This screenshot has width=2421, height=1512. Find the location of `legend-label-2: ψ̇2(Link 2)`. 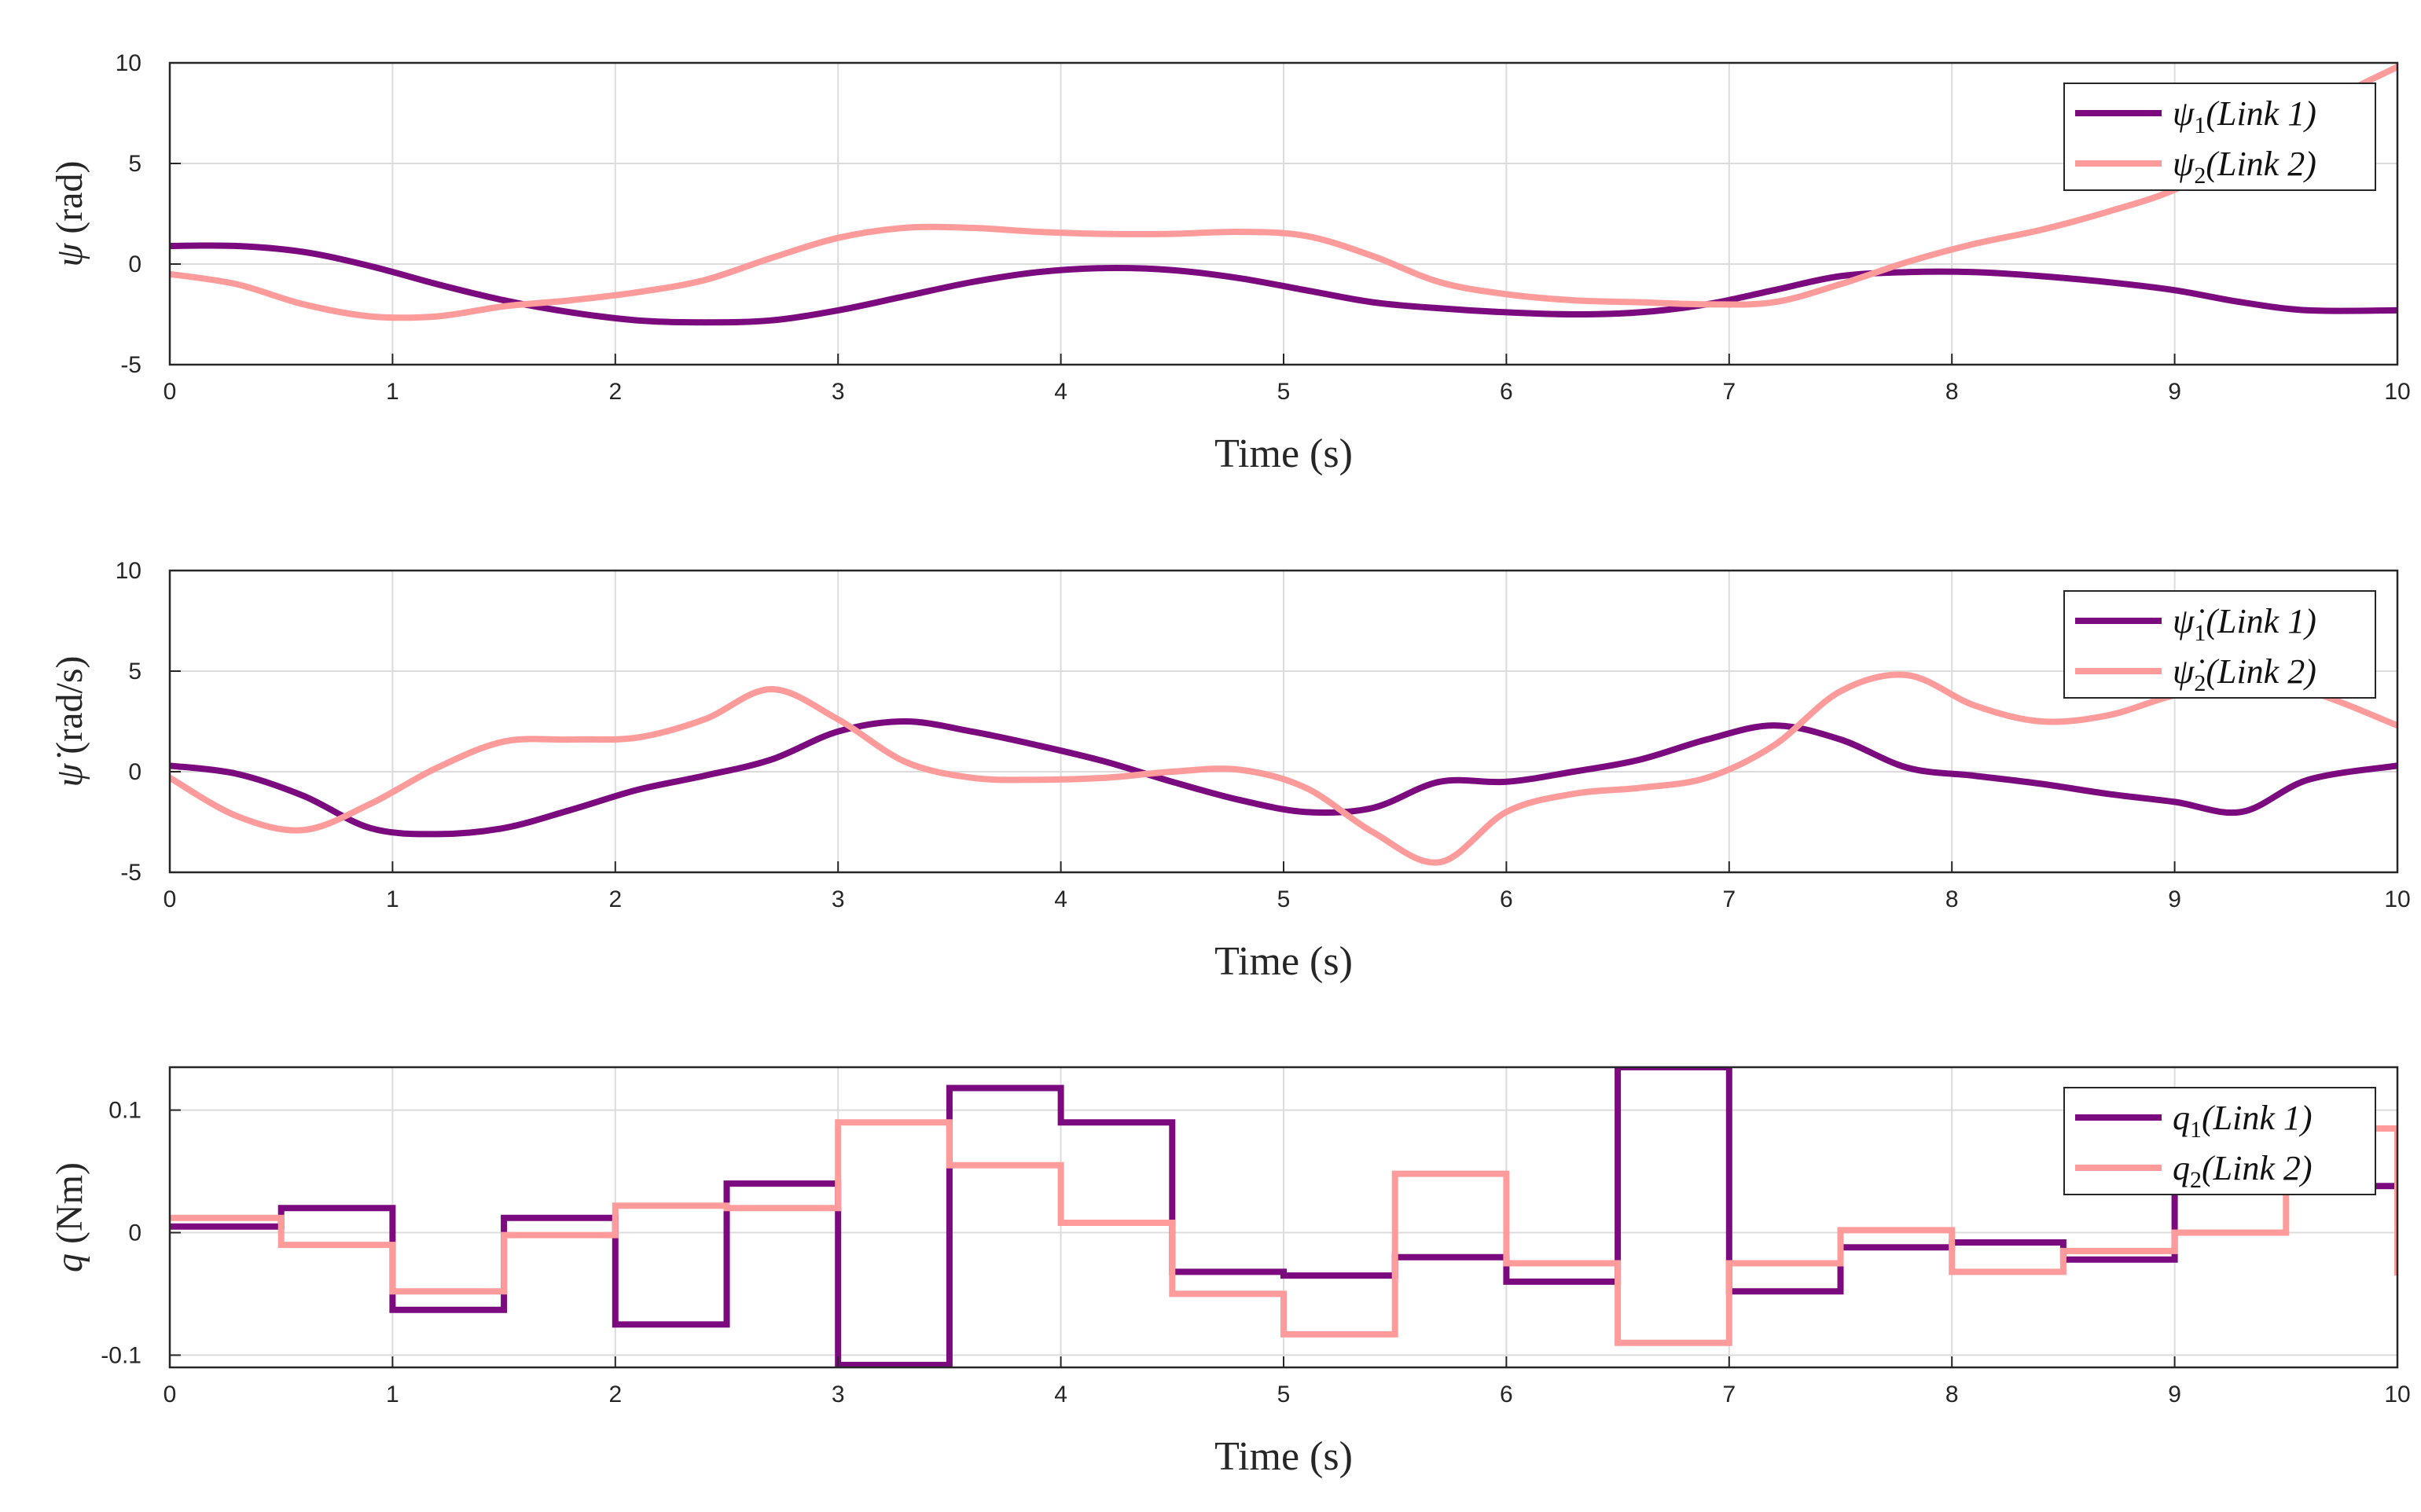

legend-label-2: ψ̇2(Link 2) is located at coordinates (2244, 674).